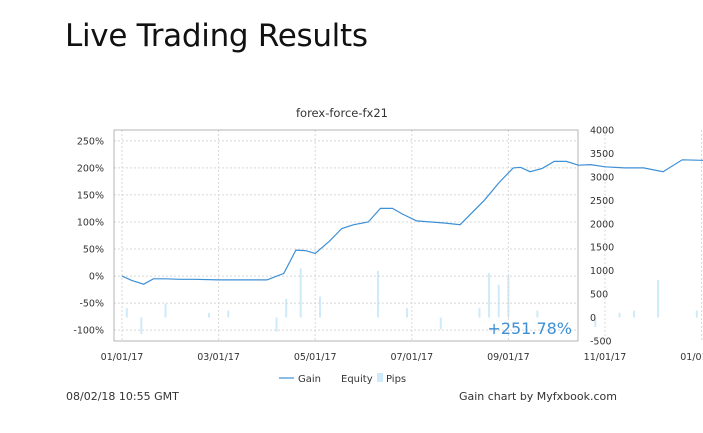  Describe the element at coordinates (218, 357) in the screenshot. I see `x-tick-label: 03/01/17` at that location.